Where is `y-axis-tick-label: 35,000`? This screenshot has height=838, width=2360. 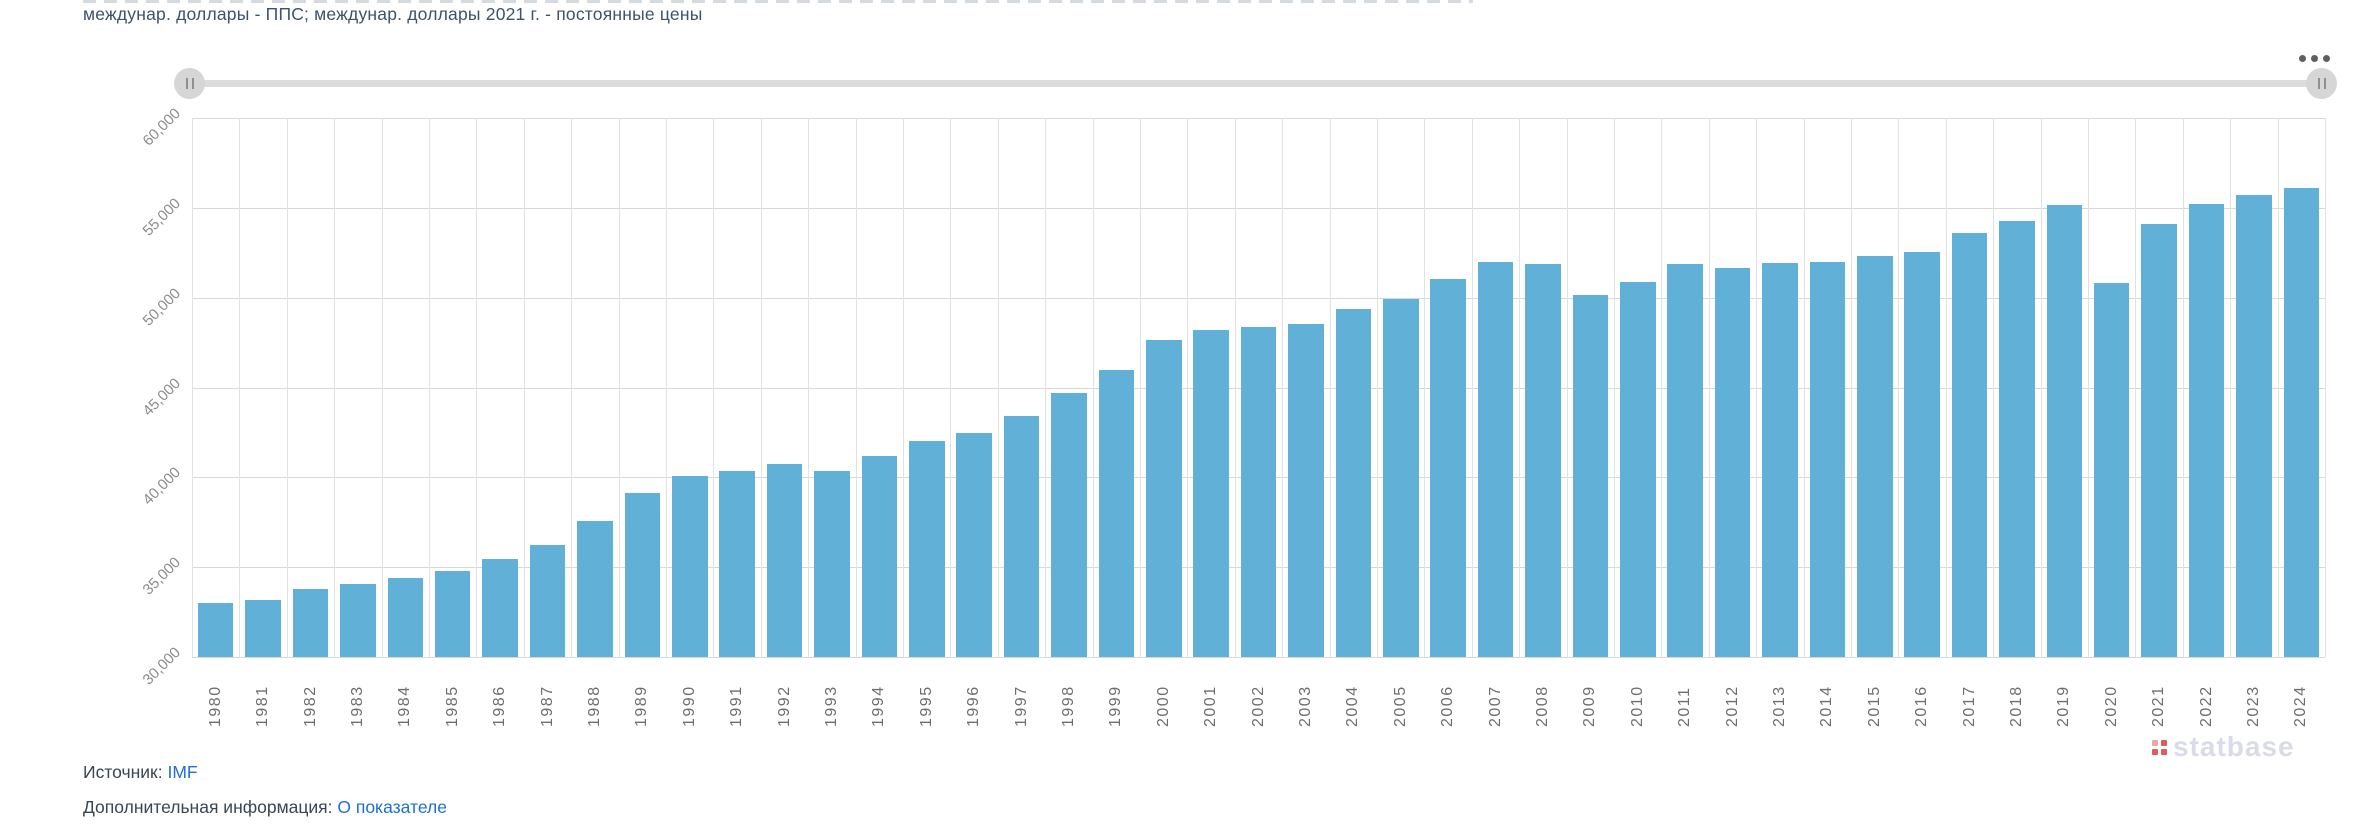 y-axis-tick-label: 35,000 is located at coordinates (161, 576).